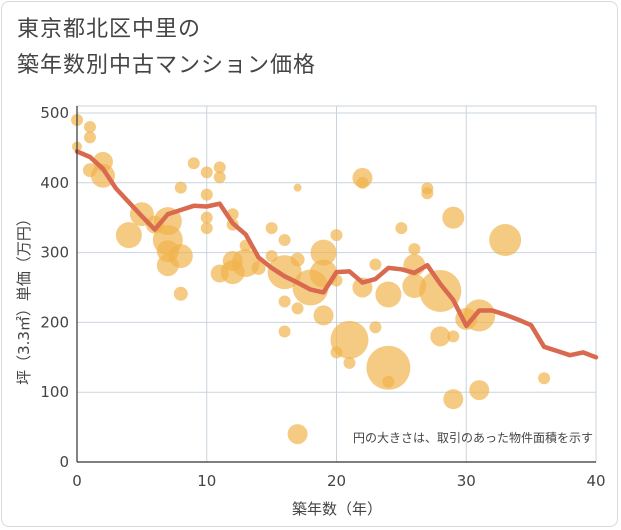 This screenshot has height=530, width=621. What do you see at coordinates (166, 48) in the screenshot?
I see `chart-title: 東京都北区中里の 築年数別中古マンション価格` at bounding box center [166, 48].